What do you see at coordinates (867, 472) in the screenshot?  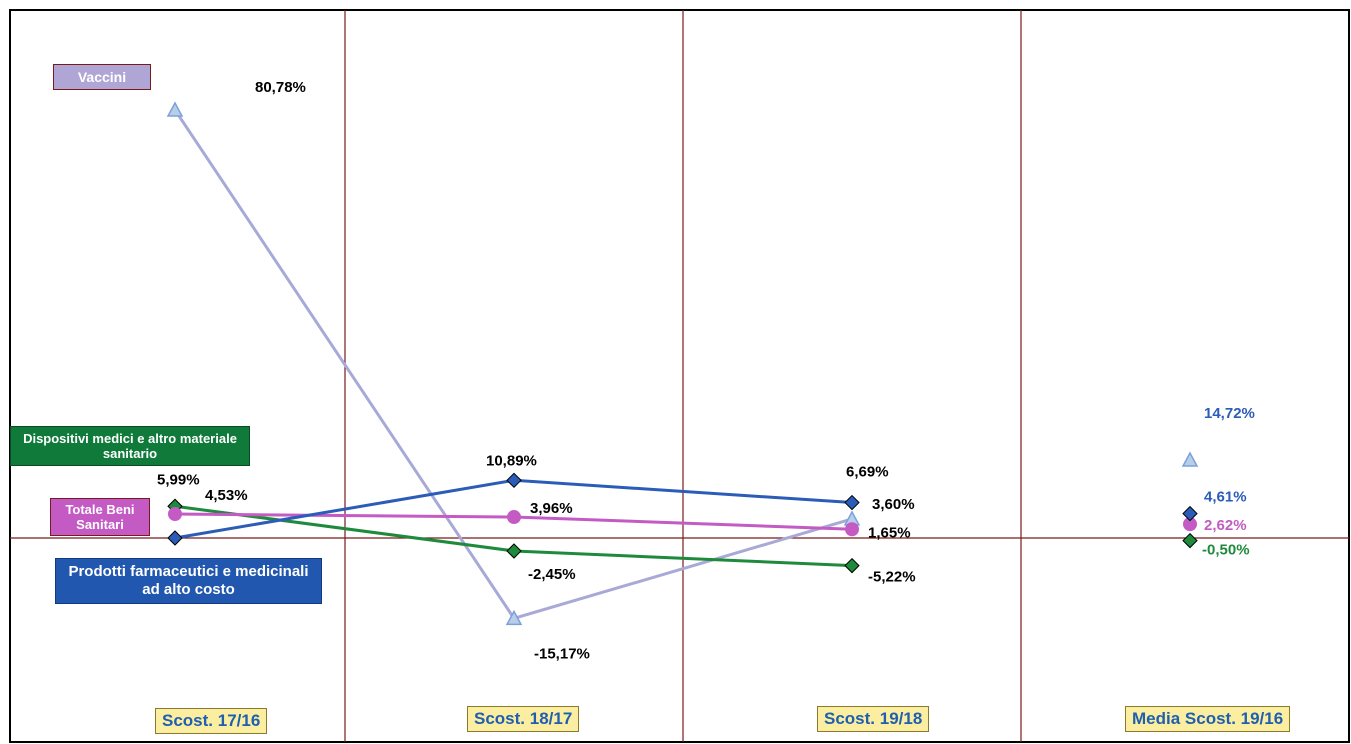 I see `data-label: 6,69%` at bounding box center [867, 472].